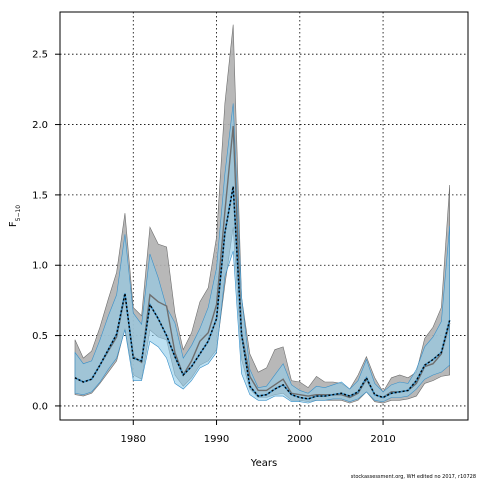  What do you see at coordinates (133, 439) in the screenshot?
I see `x-tick-label: 1980` at bounding box center [133, 439].